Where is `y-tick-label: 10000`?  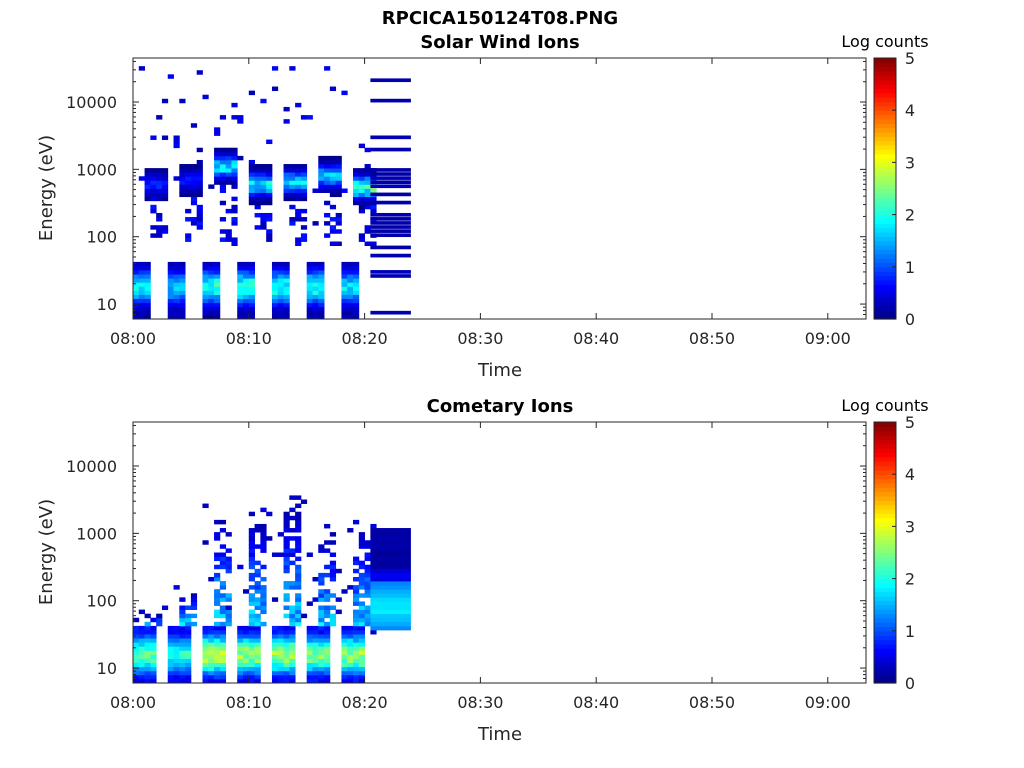
y-tick-label: 10000 is located at coordinates (91, 466).